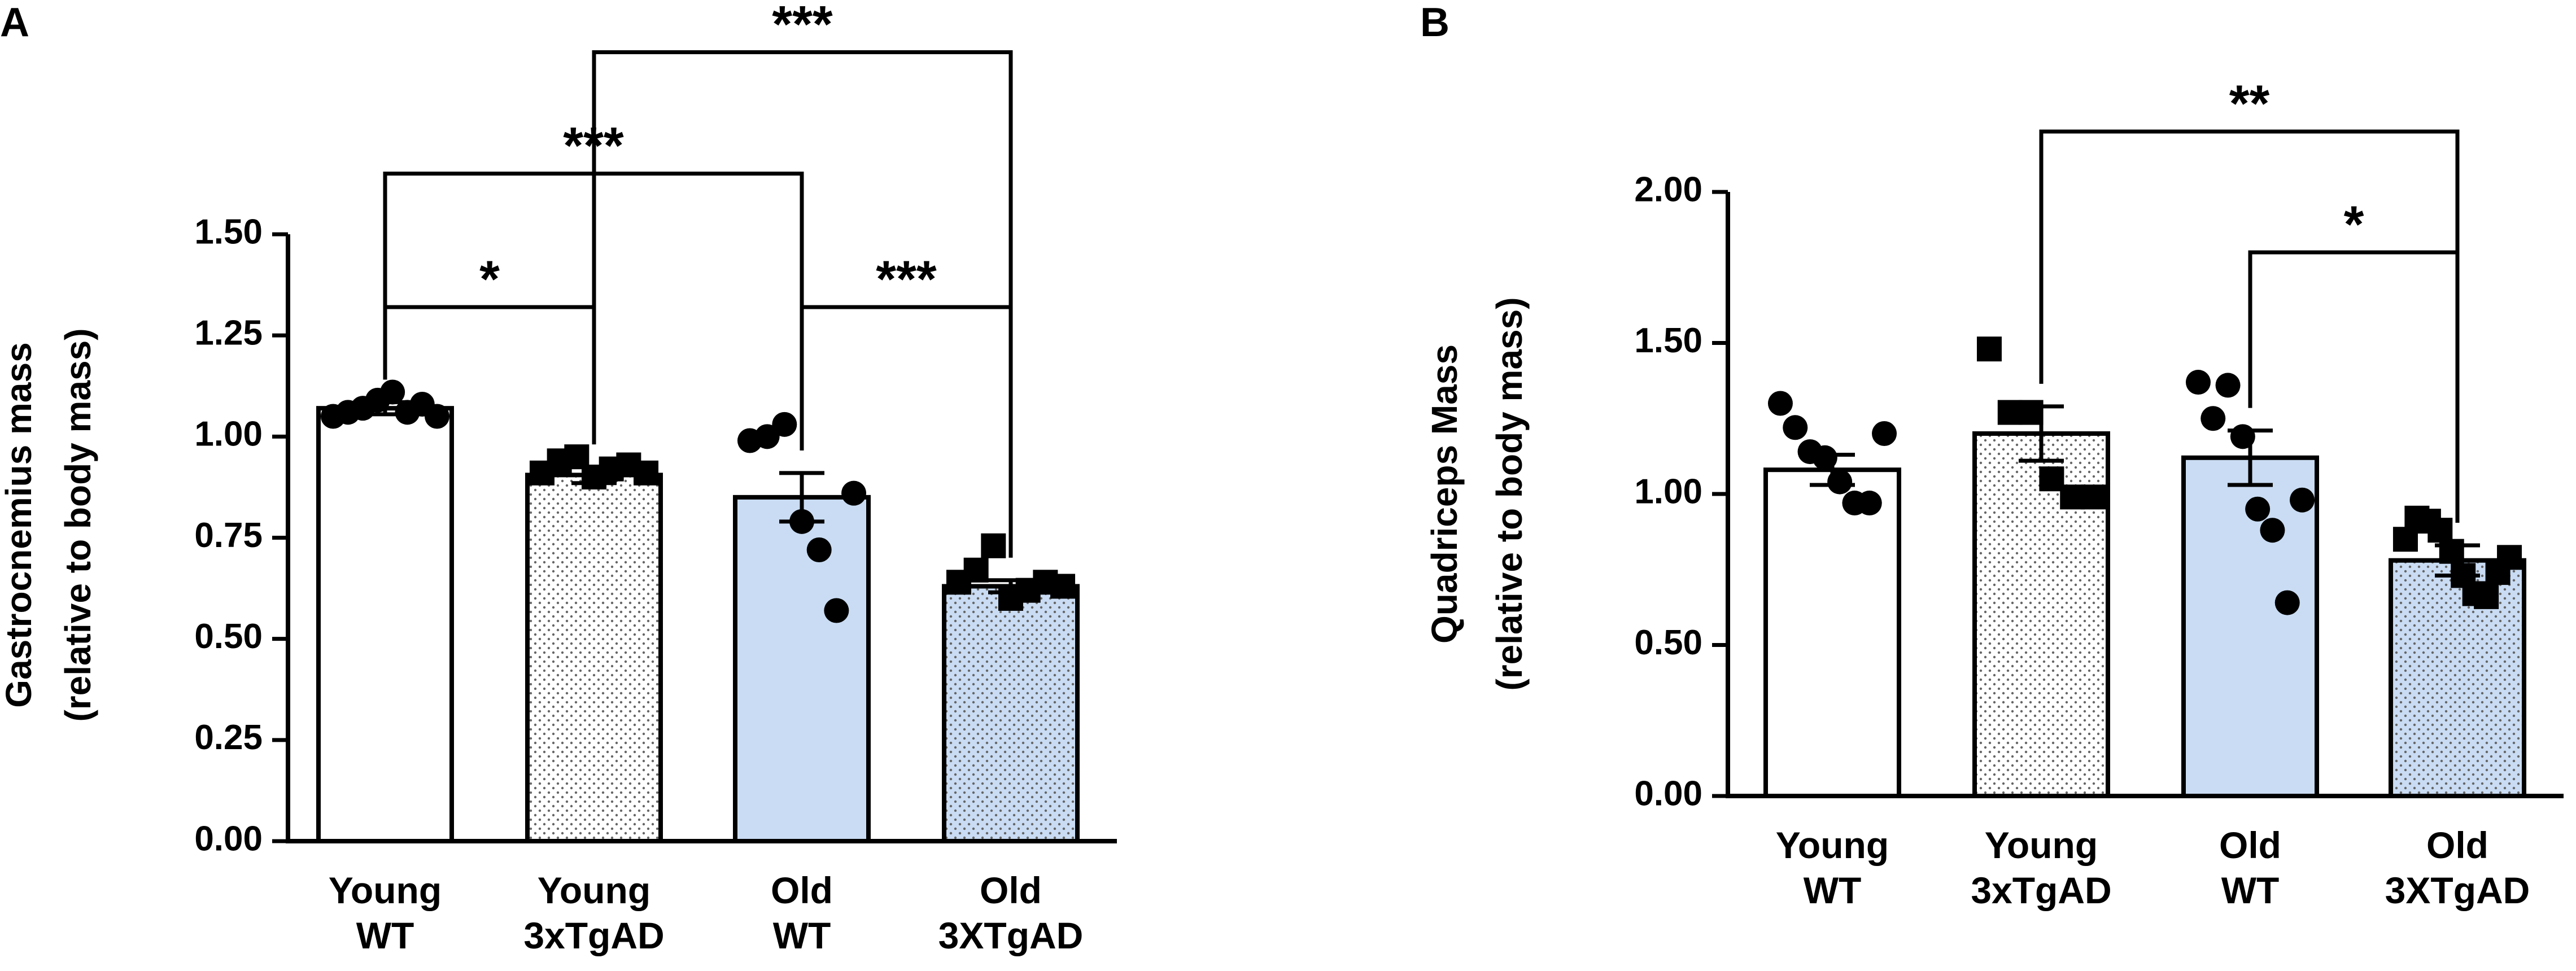 The width and height of the screenshot is (2576, 971). I want to click on panel-b-xcat-0-line2: WT, so click(1833, 890).